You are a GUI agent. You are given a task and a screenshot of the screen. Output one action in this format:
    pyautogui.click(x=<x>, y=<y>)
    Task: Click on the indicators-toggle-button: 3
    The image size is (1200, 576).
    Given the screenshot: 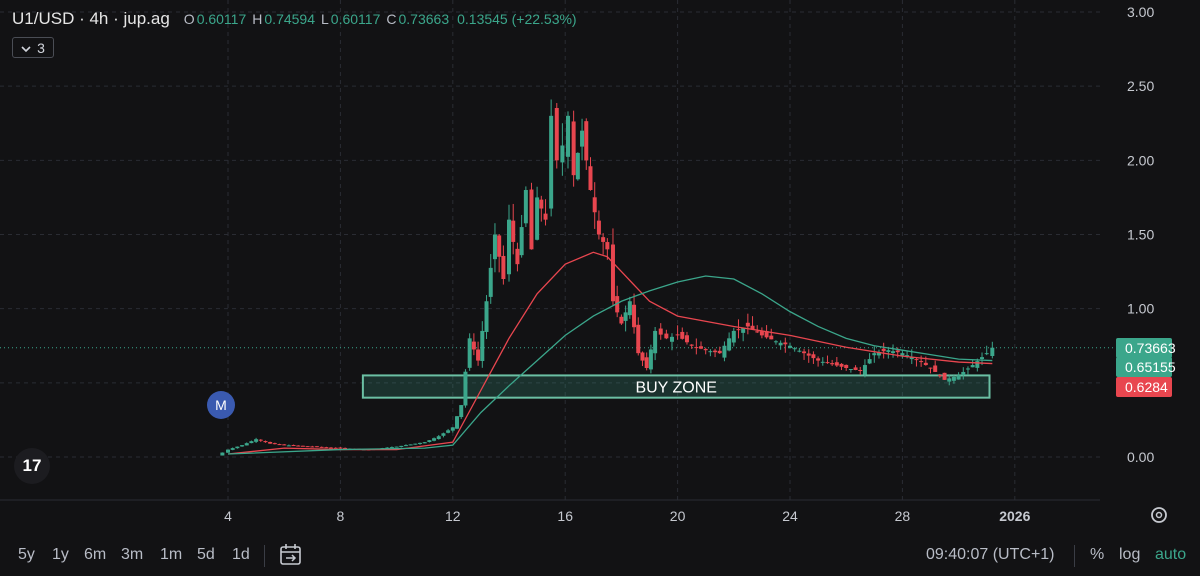 What is the action you would take?
    pyautogui.click(x=33, y=47)
    